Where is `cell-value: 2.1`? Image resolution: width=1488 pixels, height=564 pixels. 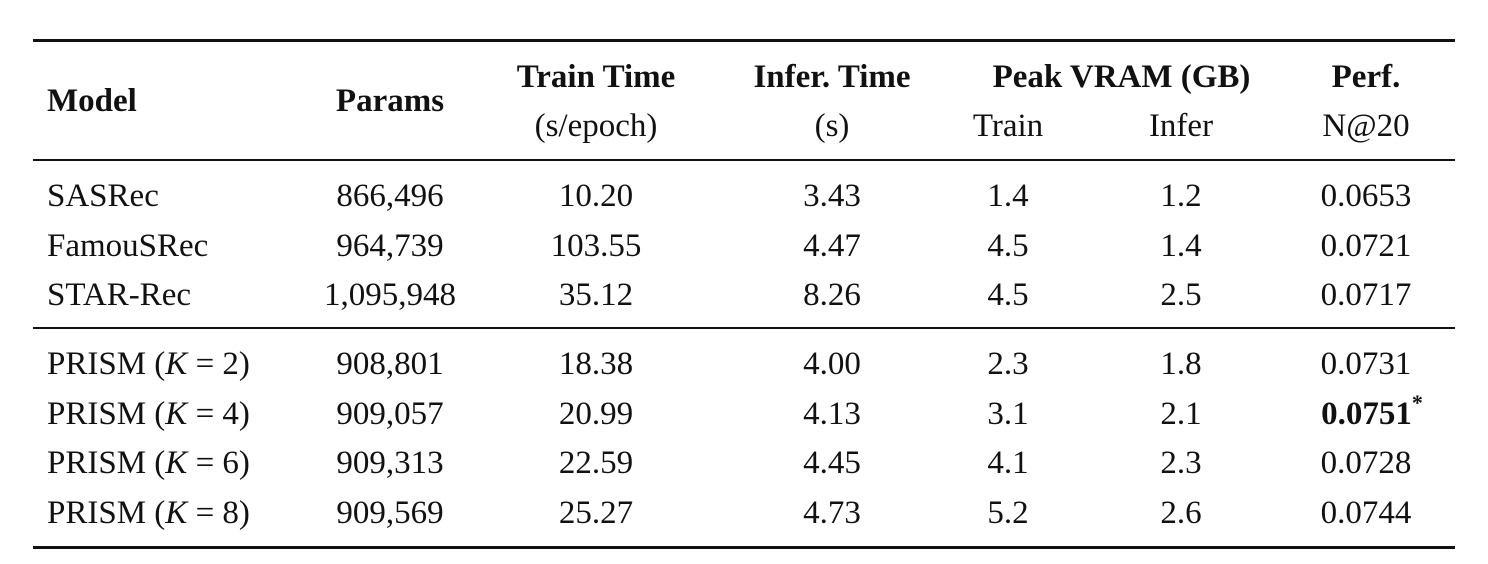
cell-value: 2.1 is located at coordinates (1181, 413).